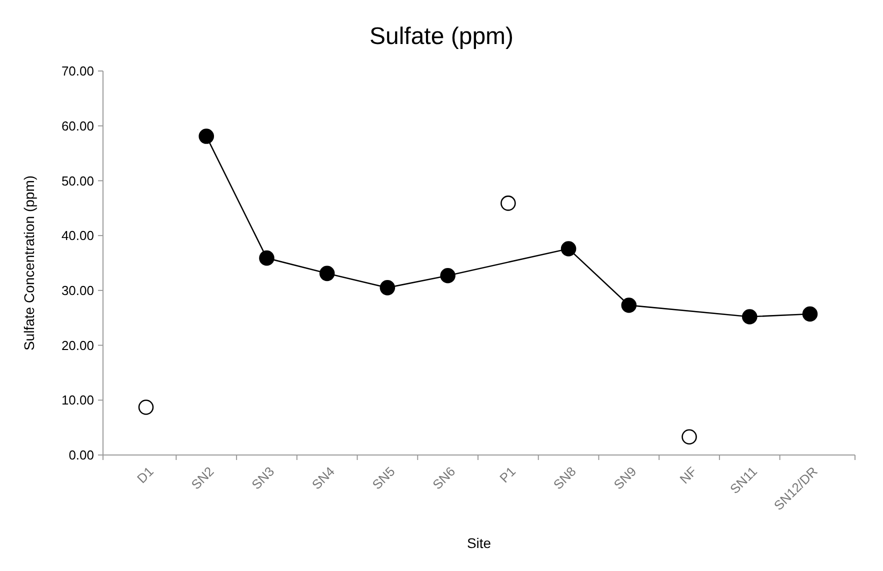  I want to click on x-tick-label: SN4, so click(323, 478).